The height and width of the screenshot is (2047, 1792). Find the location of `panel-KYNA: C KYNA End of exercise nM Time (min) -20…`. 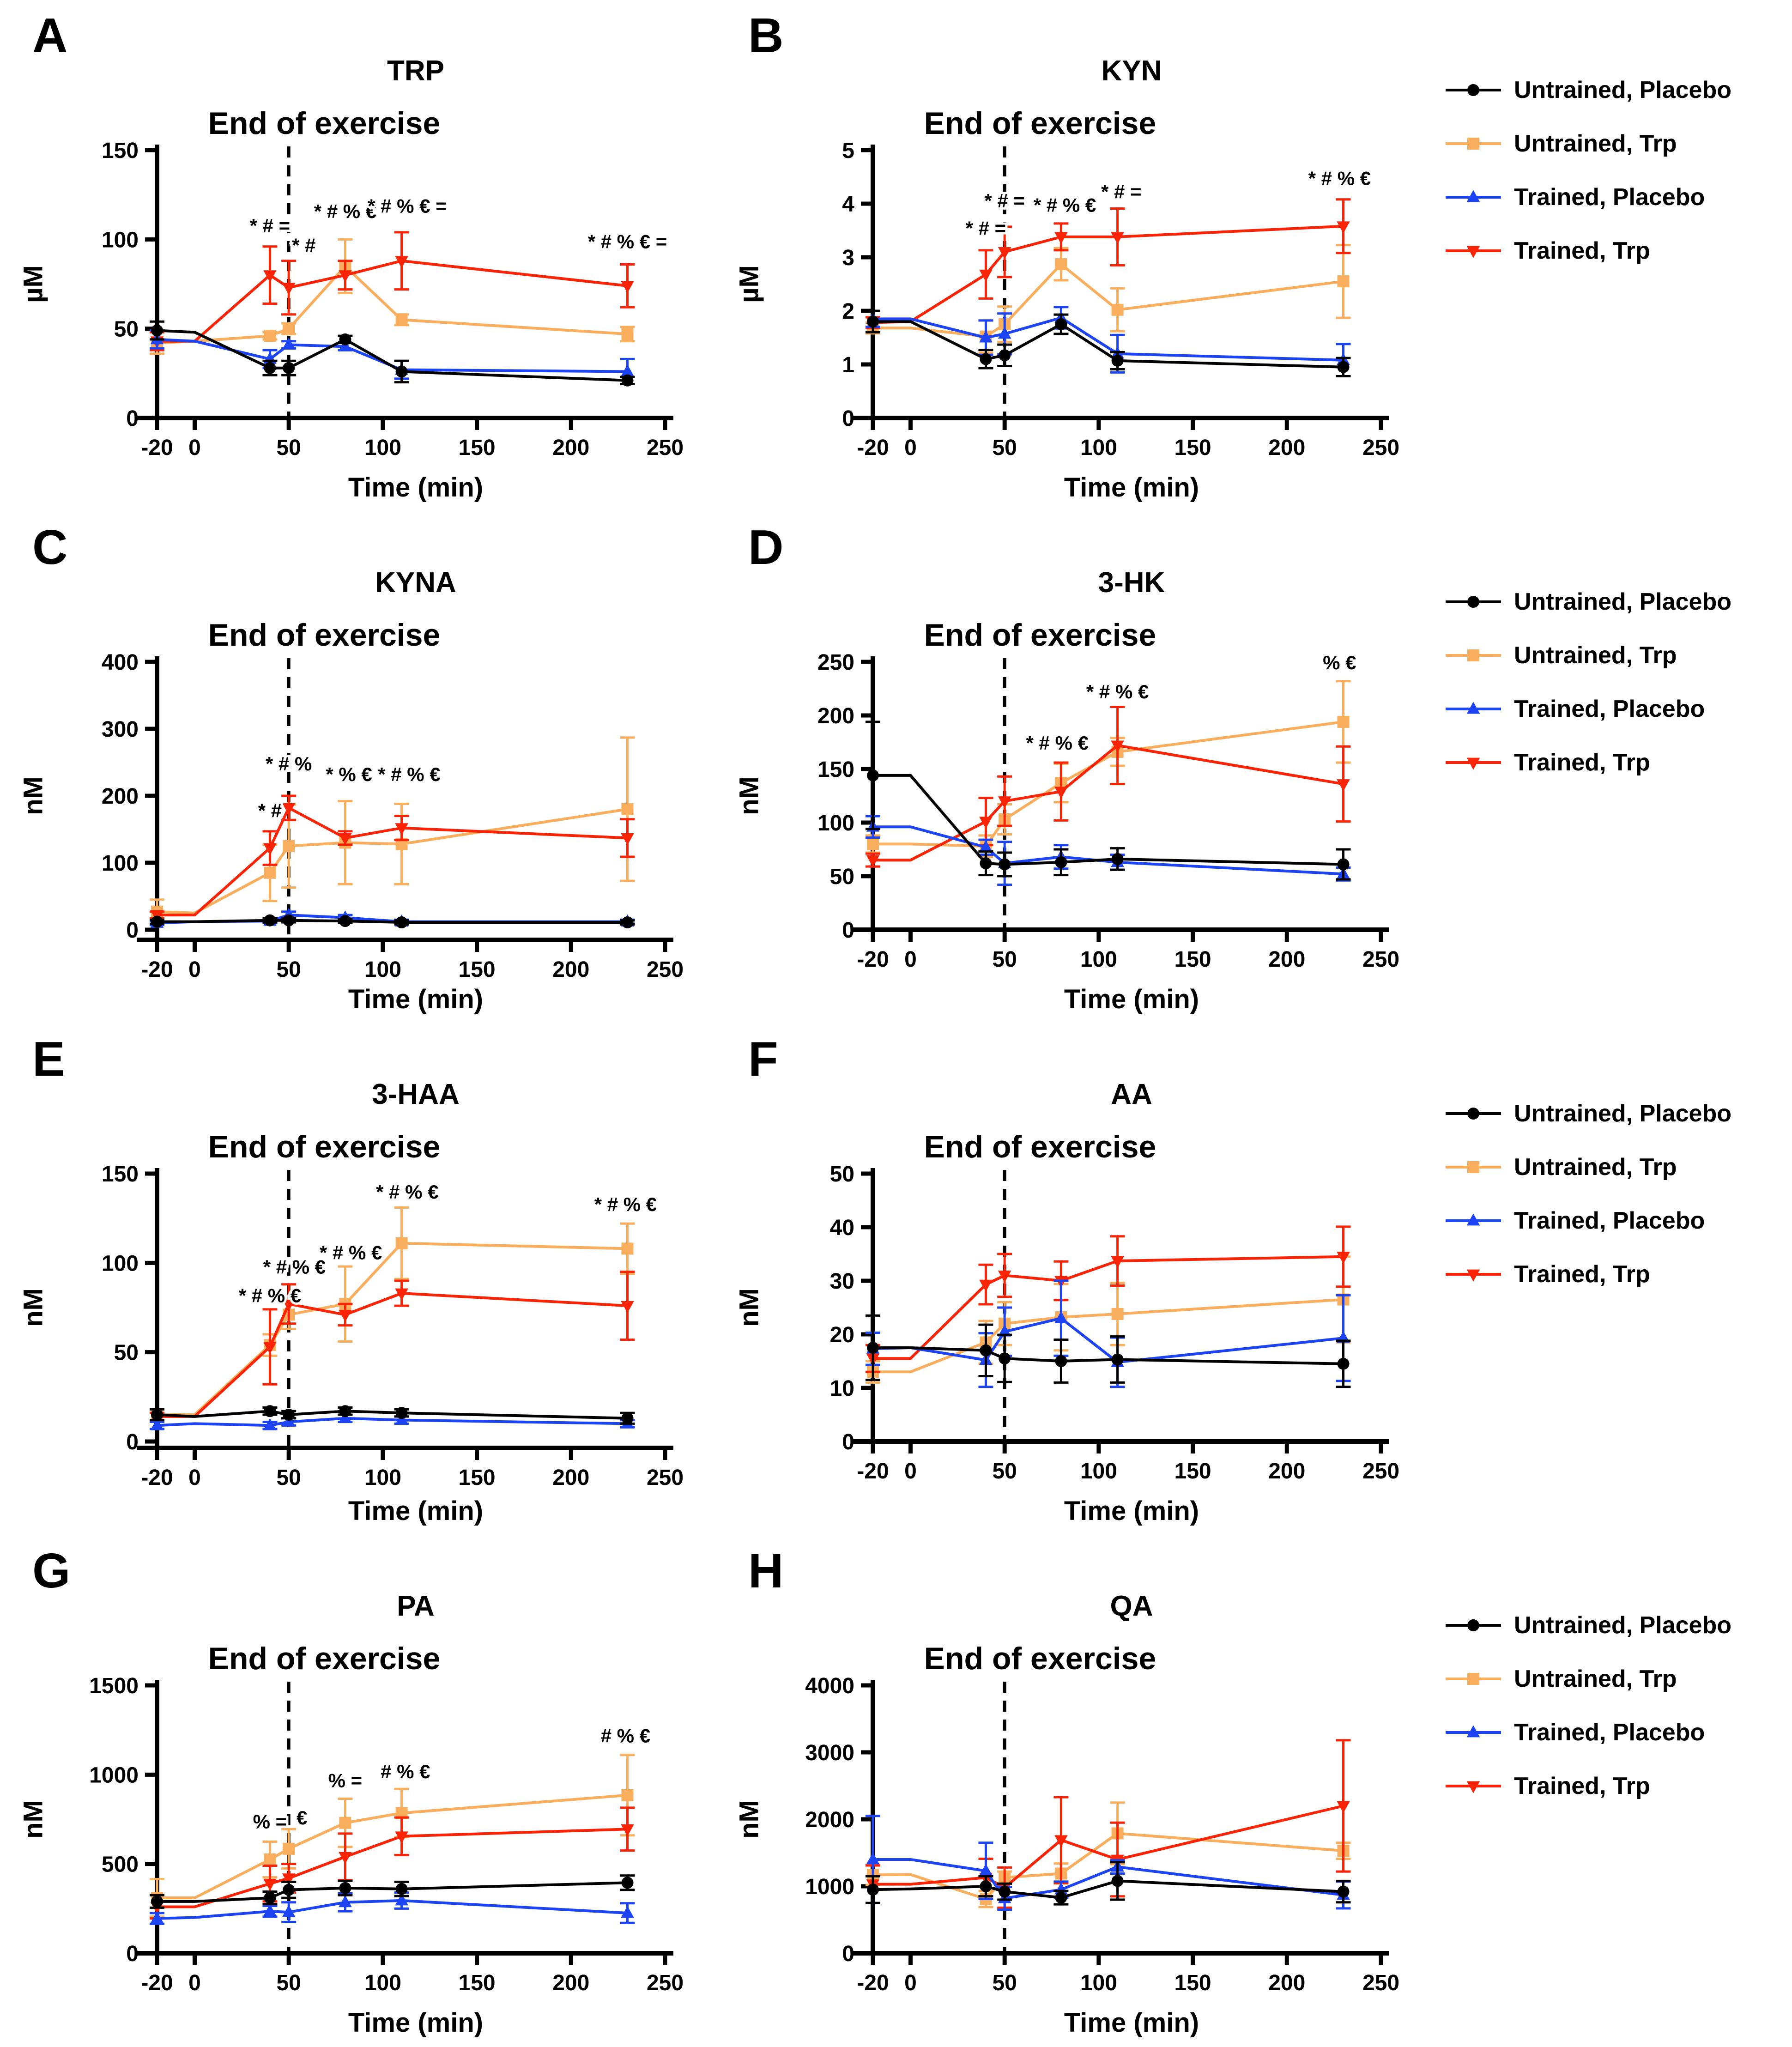

panel-KYNA: C KYNA End of exercise nM Time (min) -20… is located at coordinates (358, 768).